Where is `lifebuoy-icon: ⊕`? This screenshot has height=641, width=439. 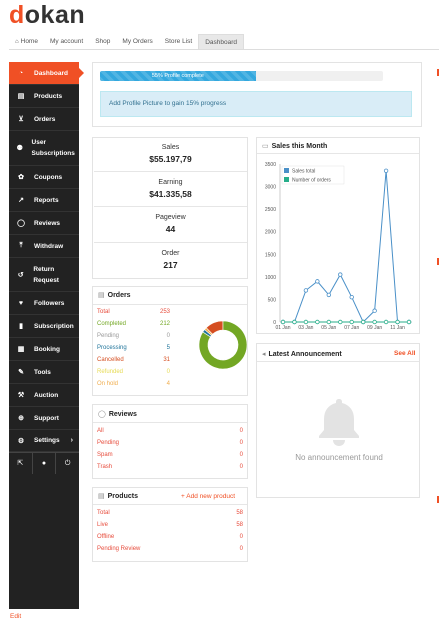
lifebuoy-icon: ⊕ is located at coordinates (21, 418).